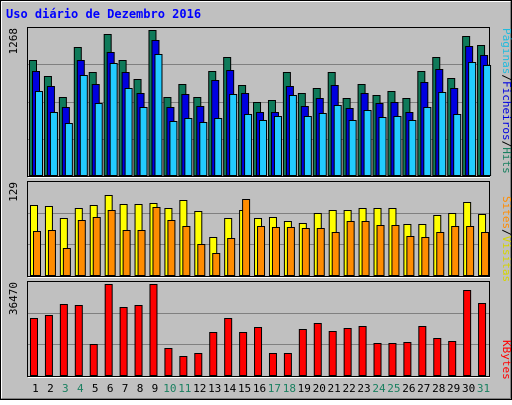 The height and width of the screenshot is (405, 512). I want to click on bar-páginas-day-7, so click(128, 132).